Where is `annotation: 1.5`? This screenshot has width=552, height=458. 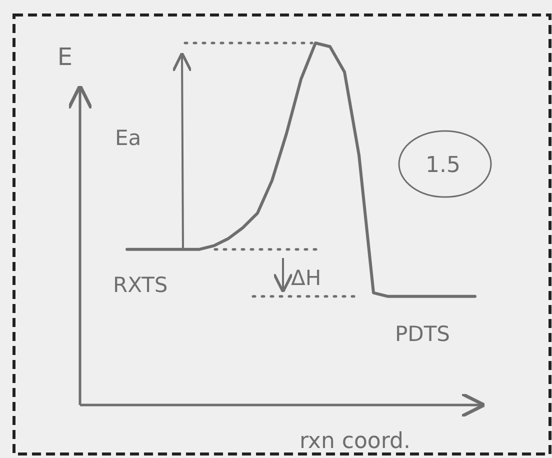 annotation: 1.5 is located at coordinates (443, 165).